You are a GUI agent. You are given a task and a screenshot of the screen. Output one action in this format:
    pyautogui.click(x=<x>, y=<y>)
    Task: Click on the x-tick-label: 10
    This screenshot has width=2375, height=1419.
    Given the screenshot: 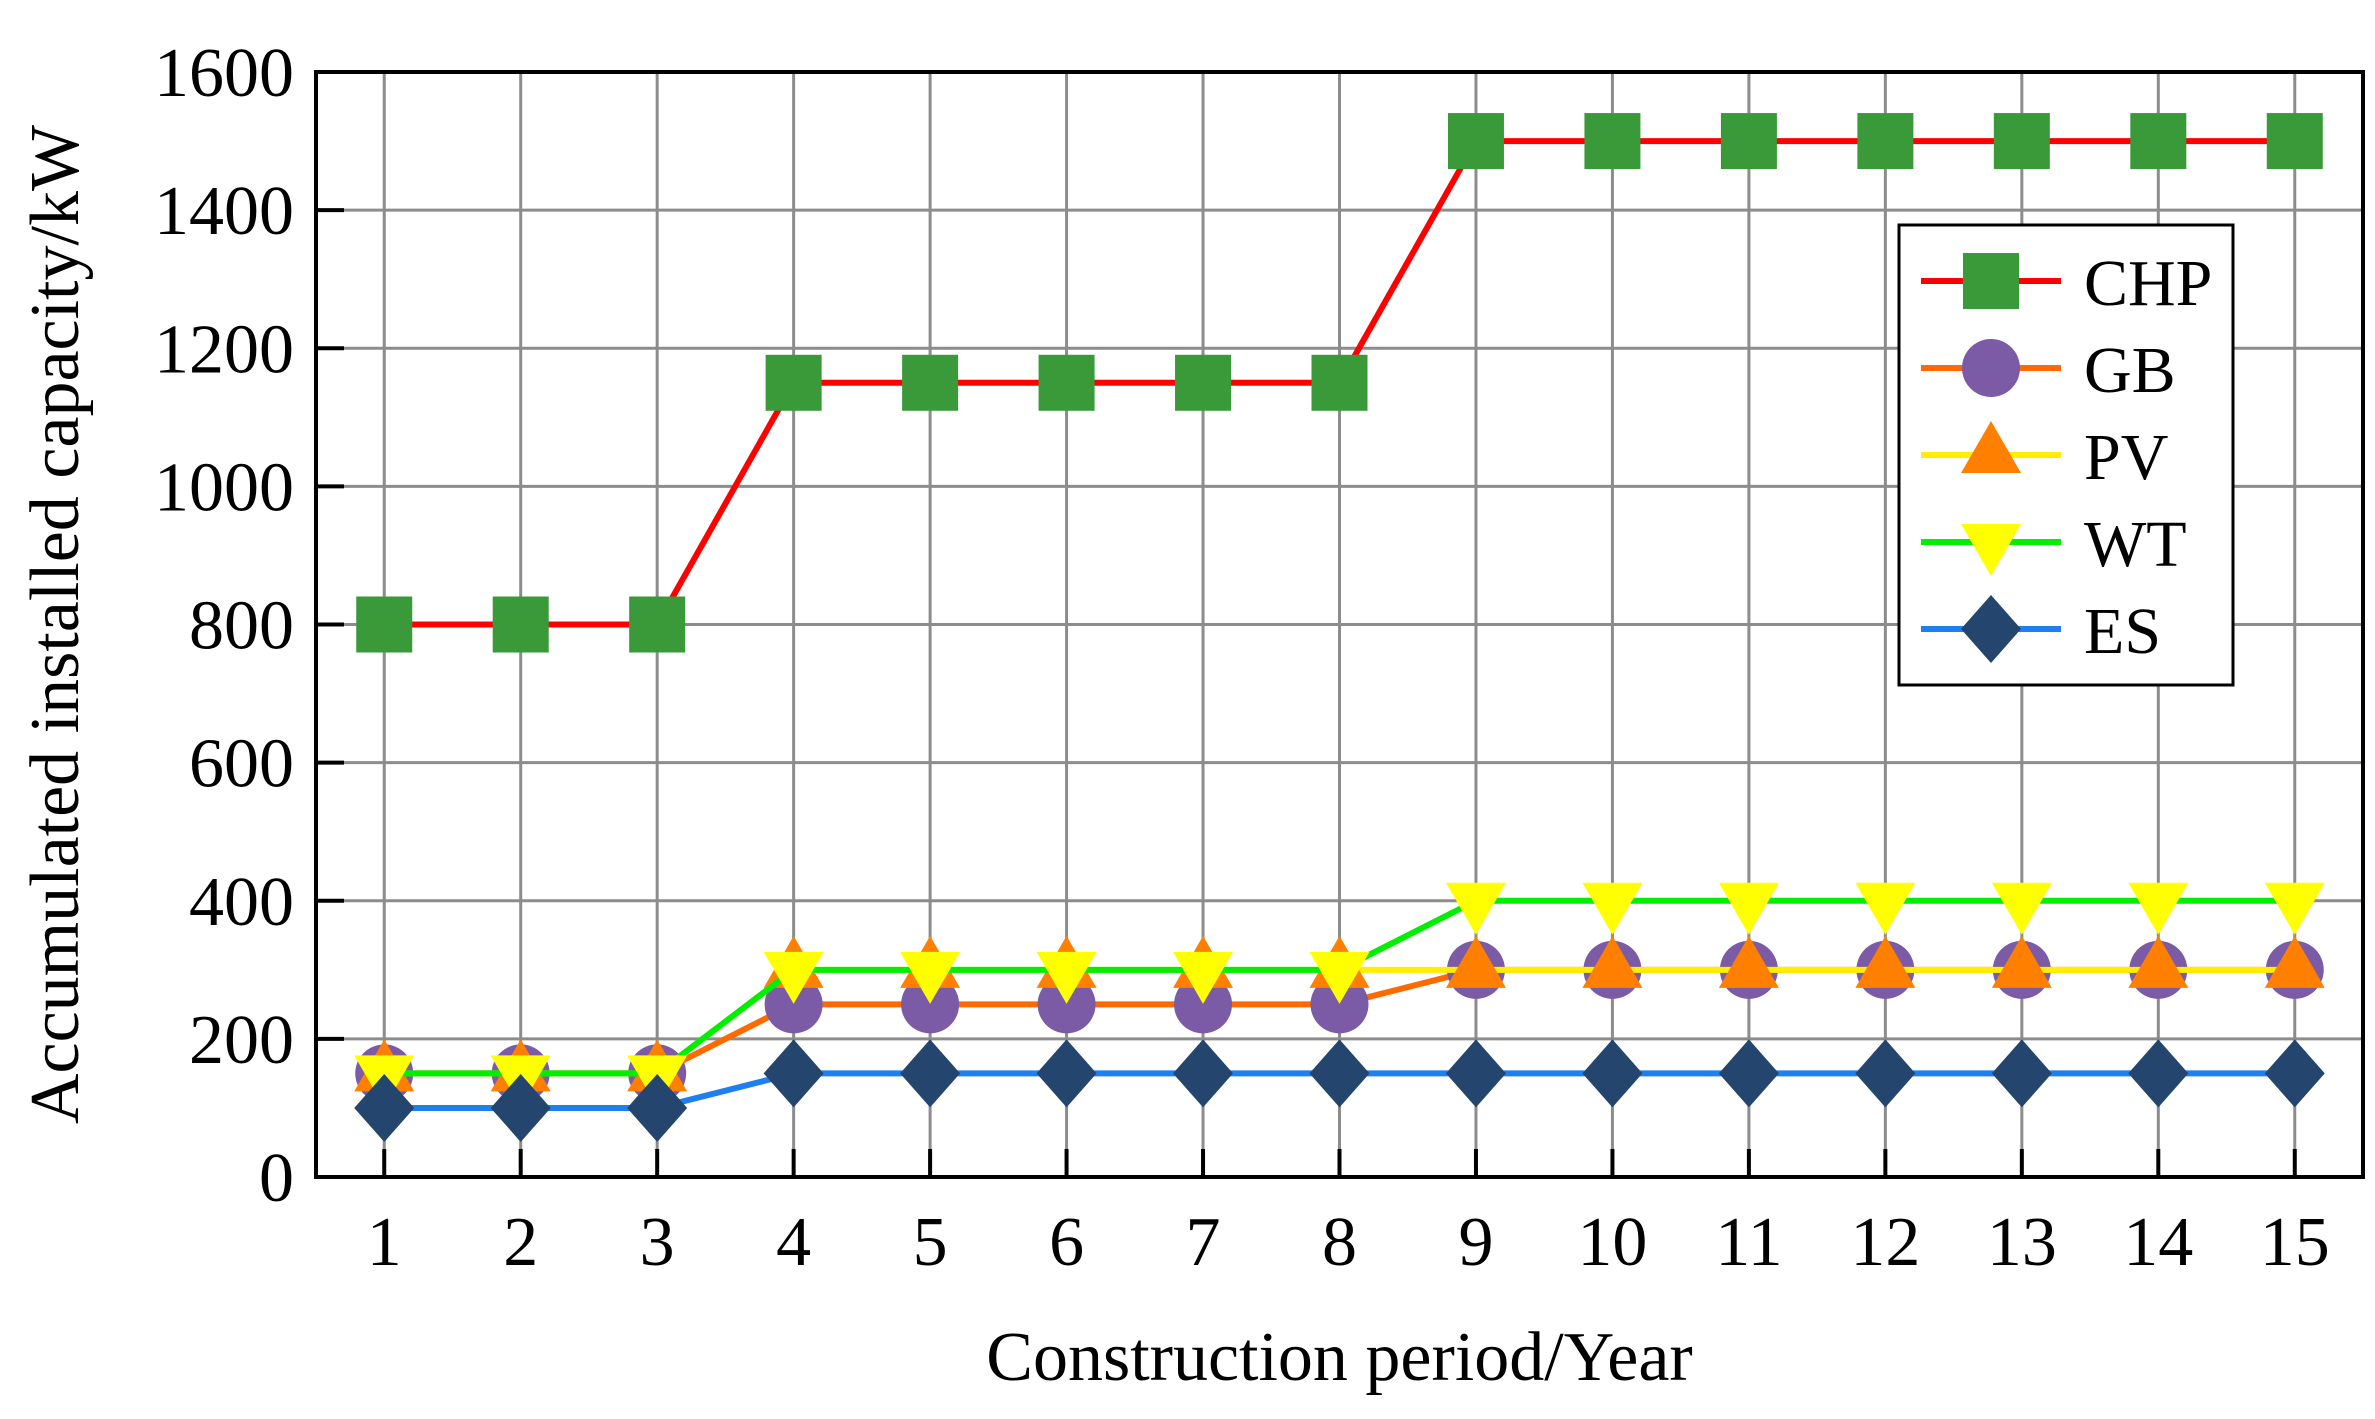 What is the action you would take?
    pyautogui.click(x=1612, y=1242)
    